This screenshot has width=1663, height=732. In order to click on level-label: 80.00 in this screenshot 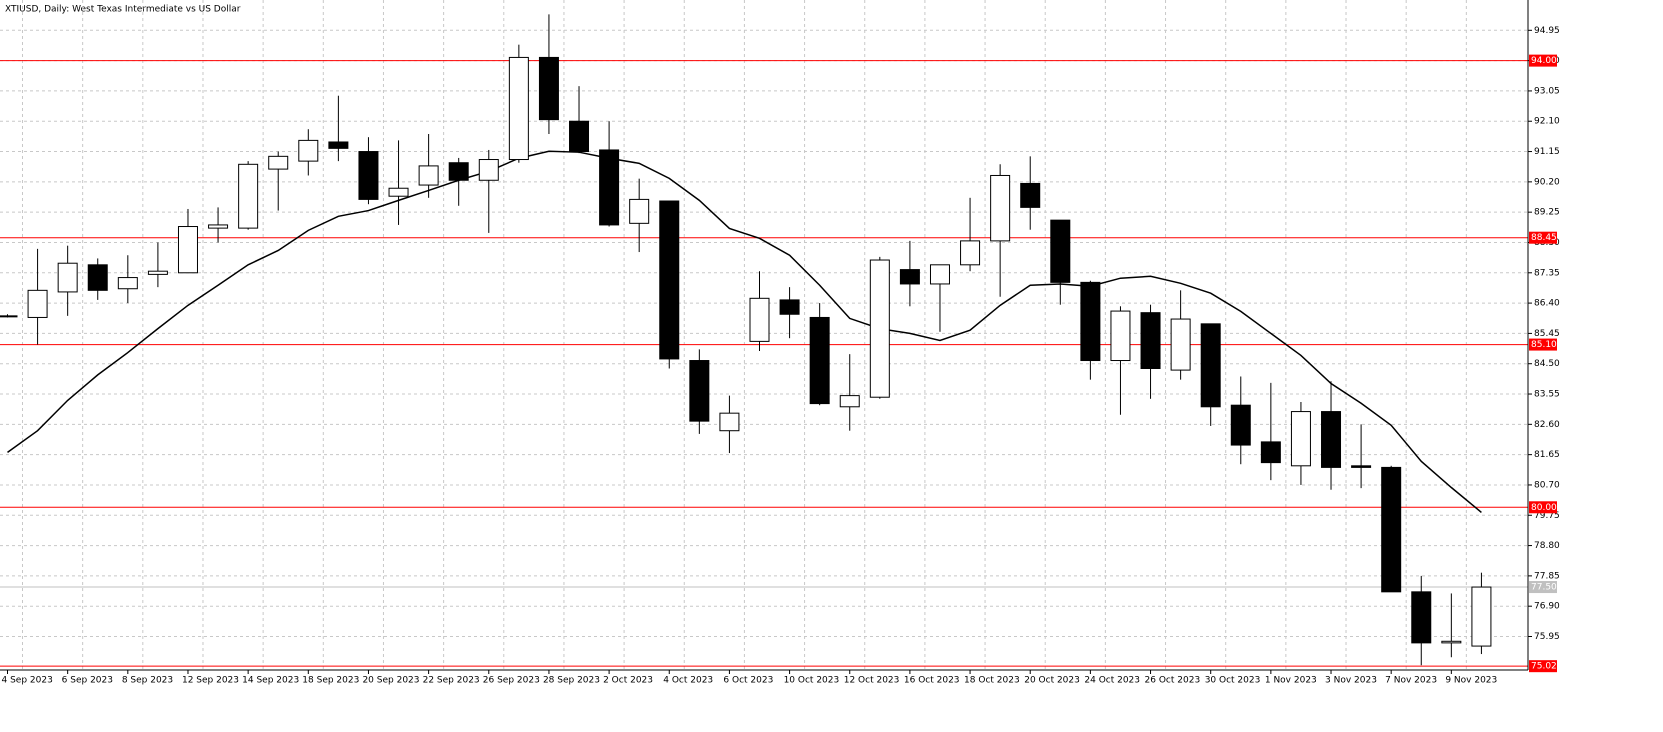, I will do `click(1544, 508)`.